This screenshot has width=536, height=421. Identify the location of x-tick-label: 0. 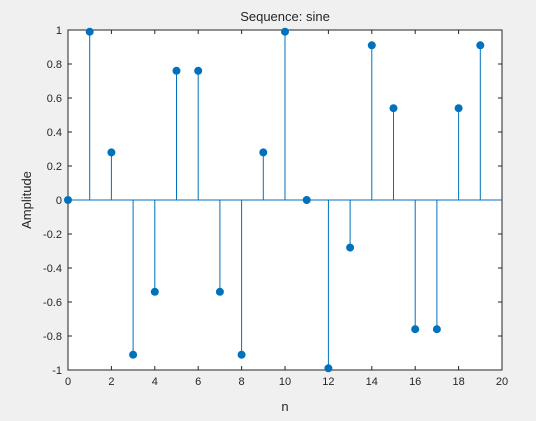
(68, 382).